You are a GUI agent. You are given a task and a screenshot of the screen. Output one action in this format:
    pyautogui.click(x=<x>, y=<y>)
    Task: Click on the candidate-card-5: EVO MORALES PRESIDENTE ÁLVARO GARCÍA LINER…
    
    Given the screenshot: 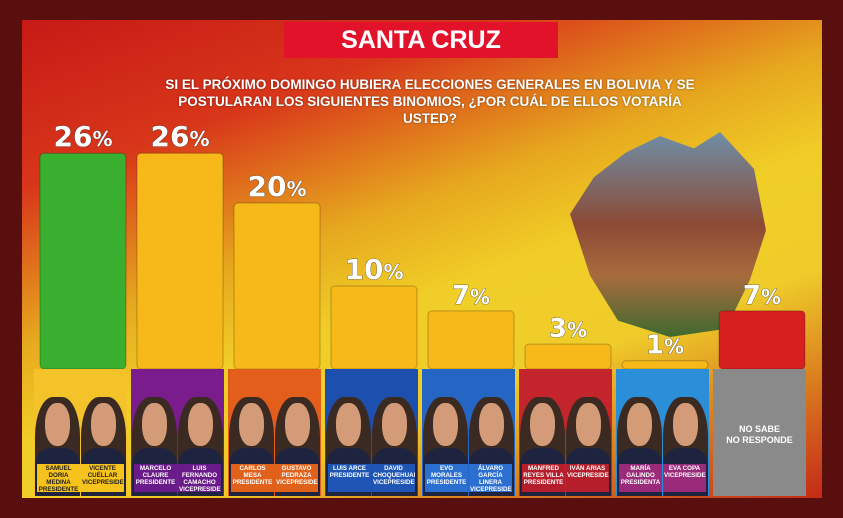 What is the action you would take?
    pyautogui.click(x=468, y=432)
    